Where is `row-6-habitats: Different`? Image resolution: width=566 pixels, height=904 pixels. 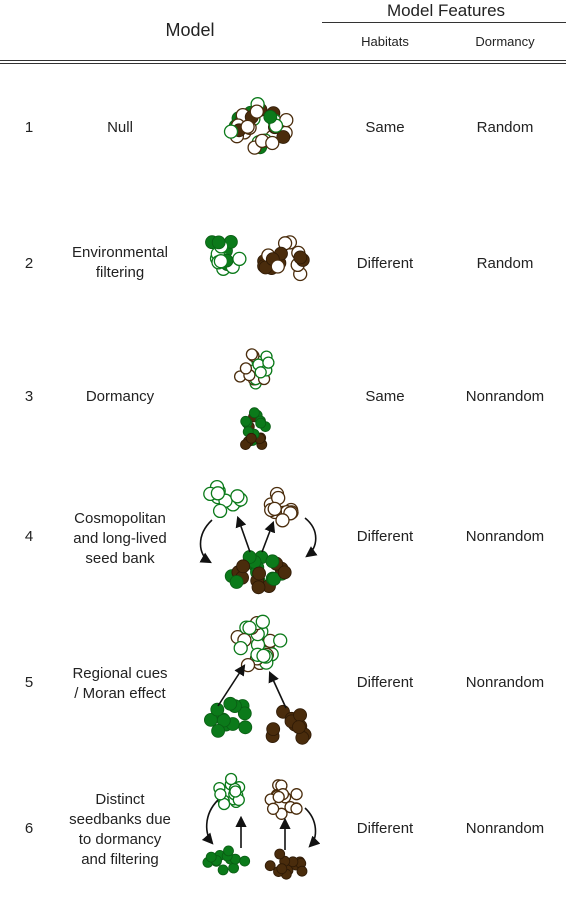
row-6-habitats: Different is located at coordinates (385, 828).